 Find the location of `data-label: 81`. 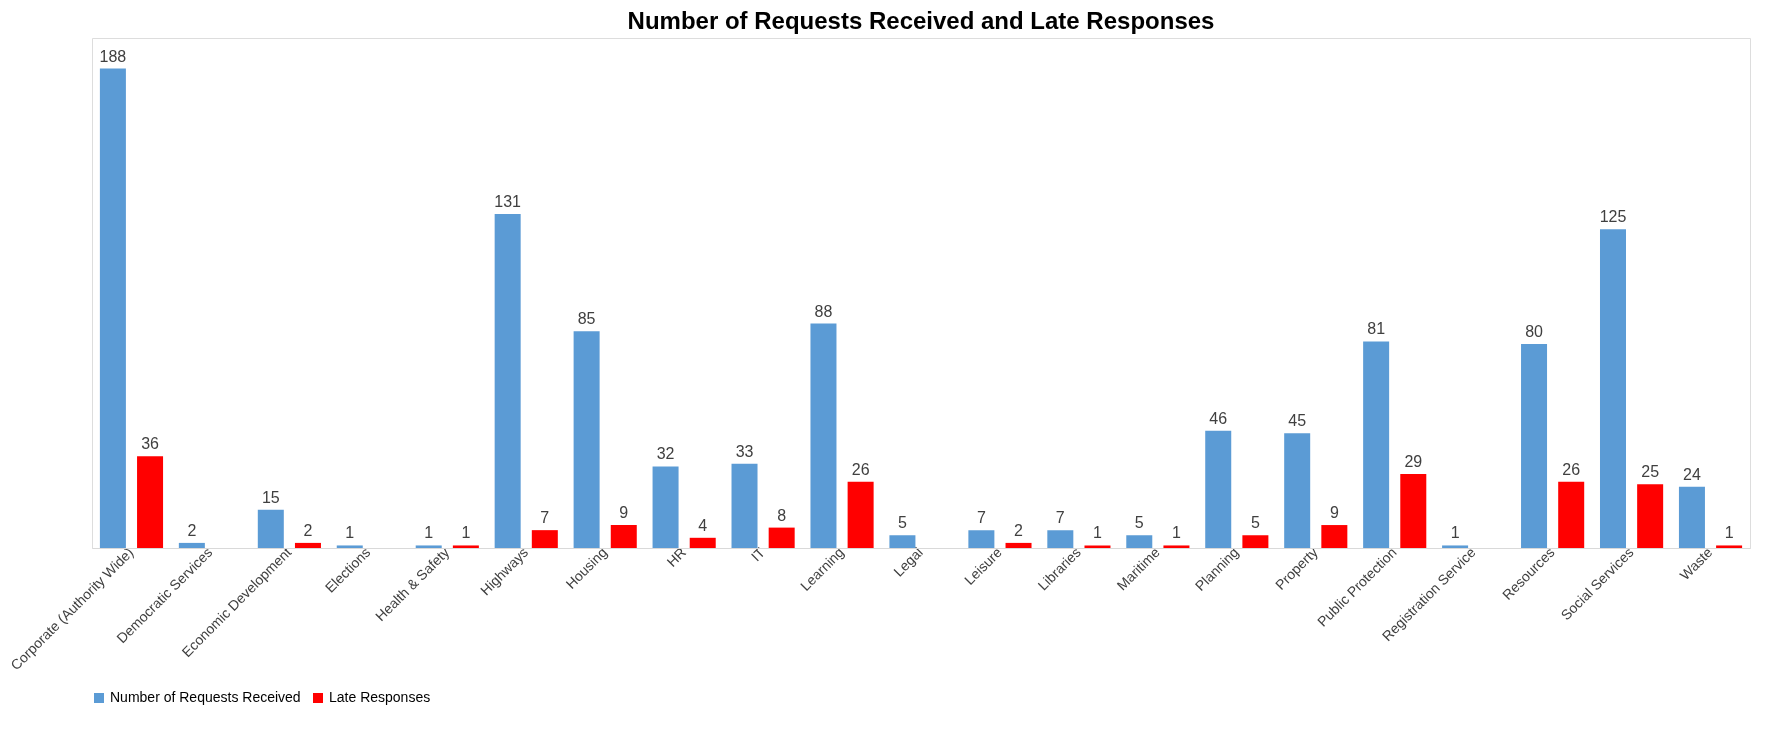

data-label: 81 is located at coordinates (1376, 329).